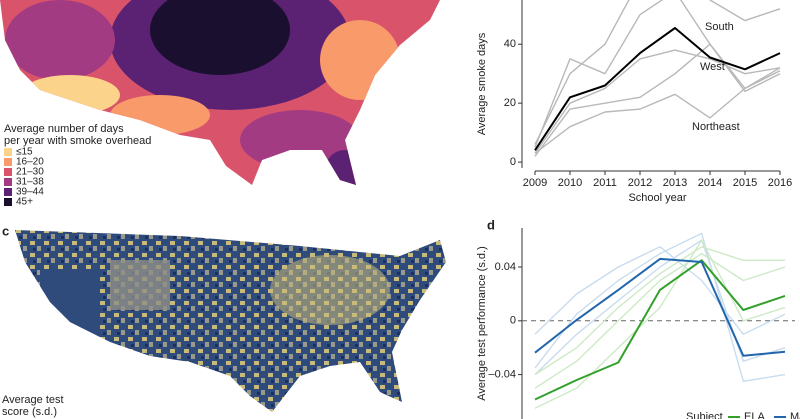  What do you see at coordinates (712, 67) in the screenshot?
I see `annotation: West` at bounding box center [712, 67].